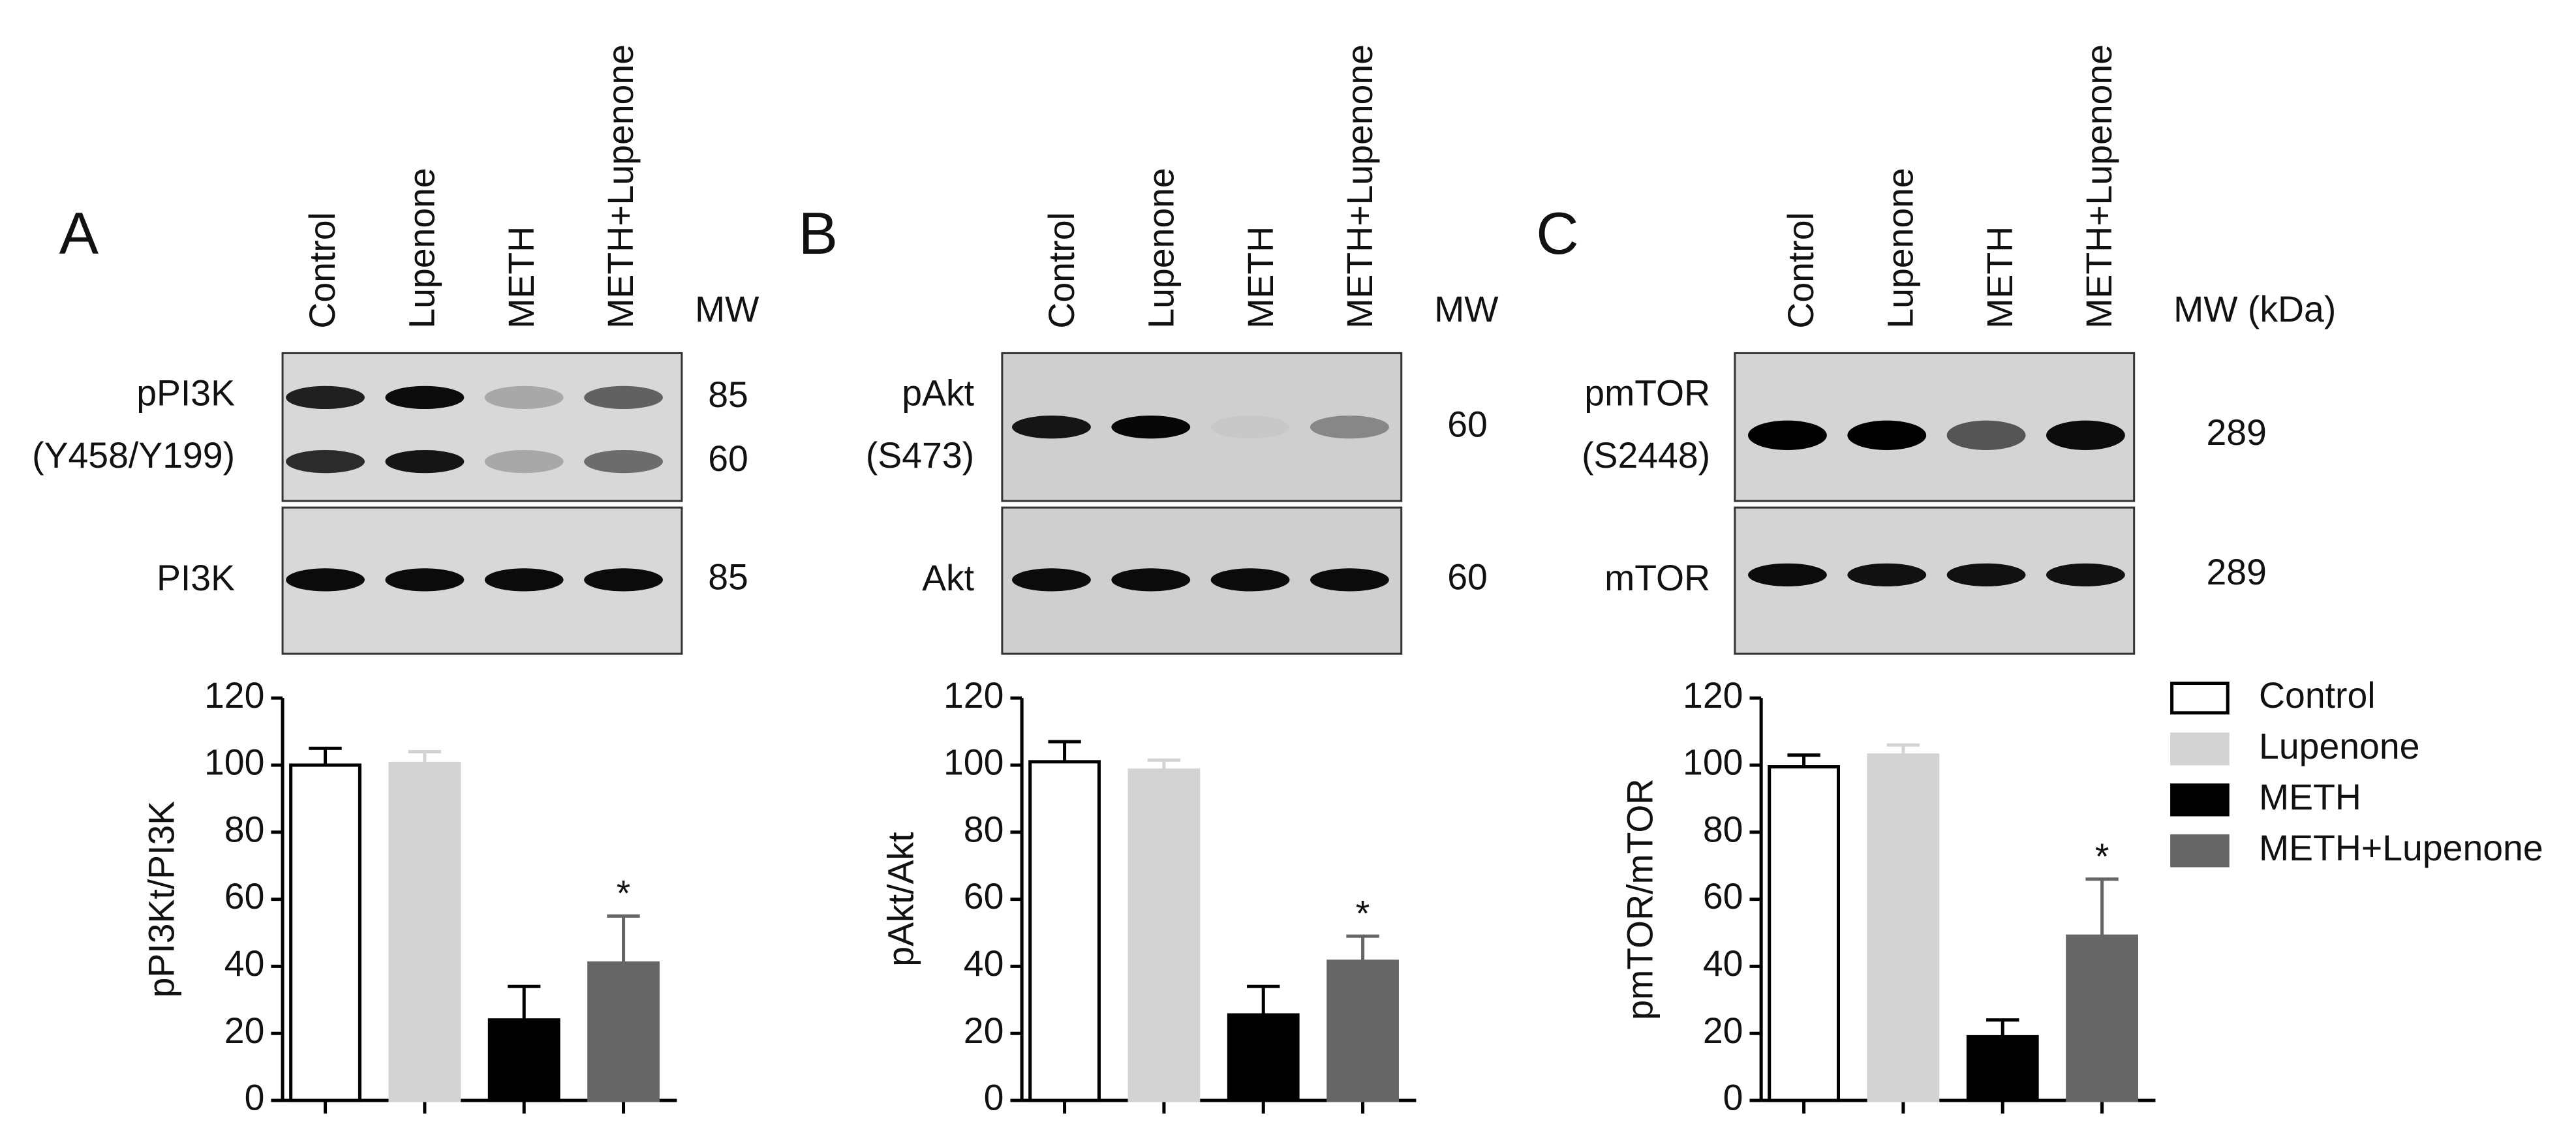  I want to click on panel-letter: A, so click(79, 234).